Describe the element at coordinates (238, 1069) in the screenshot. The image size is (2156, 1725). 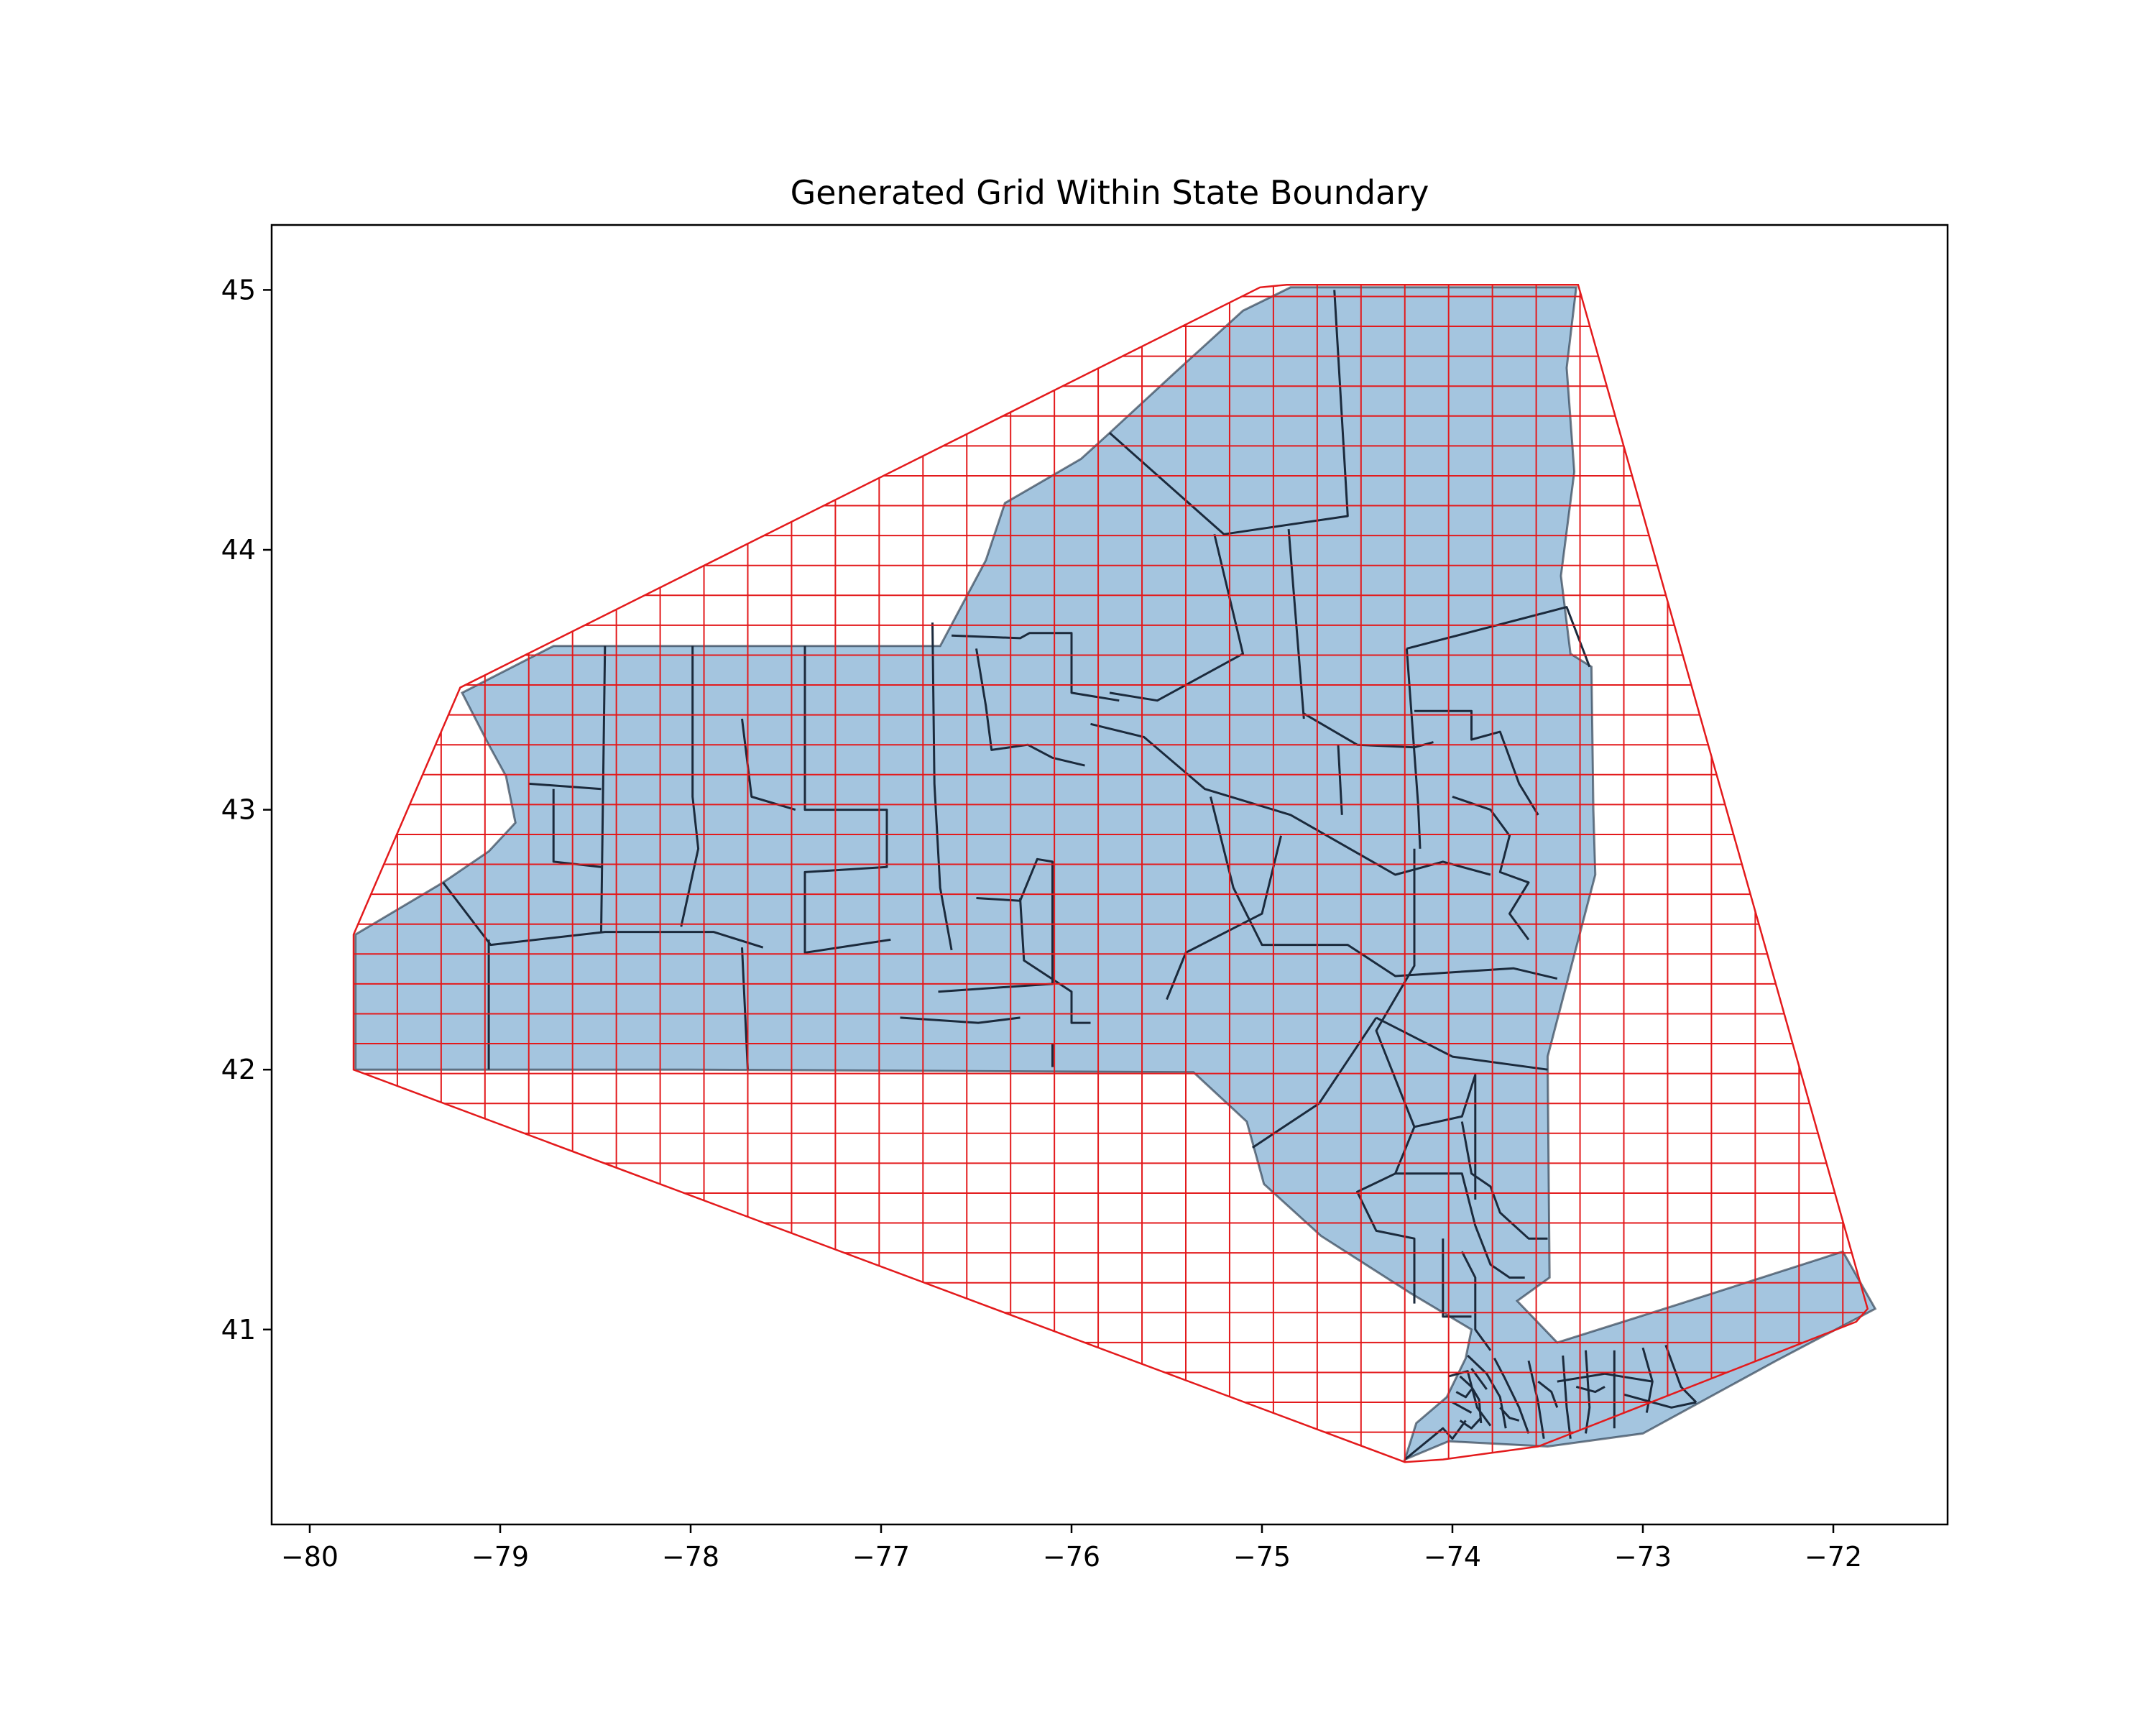
I see `y-tick-label: 42` at that location.